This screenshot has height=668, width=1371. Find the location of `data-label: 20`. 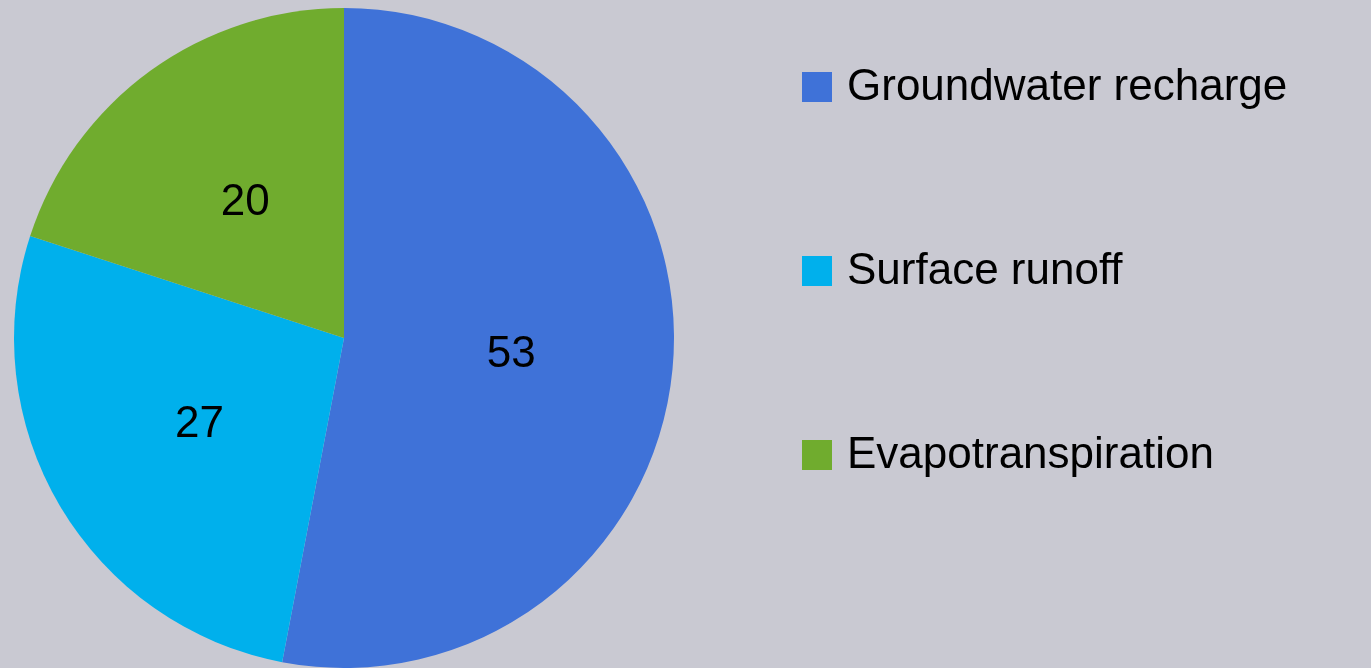

data-label: 20 is located at coordinates (245, 200).